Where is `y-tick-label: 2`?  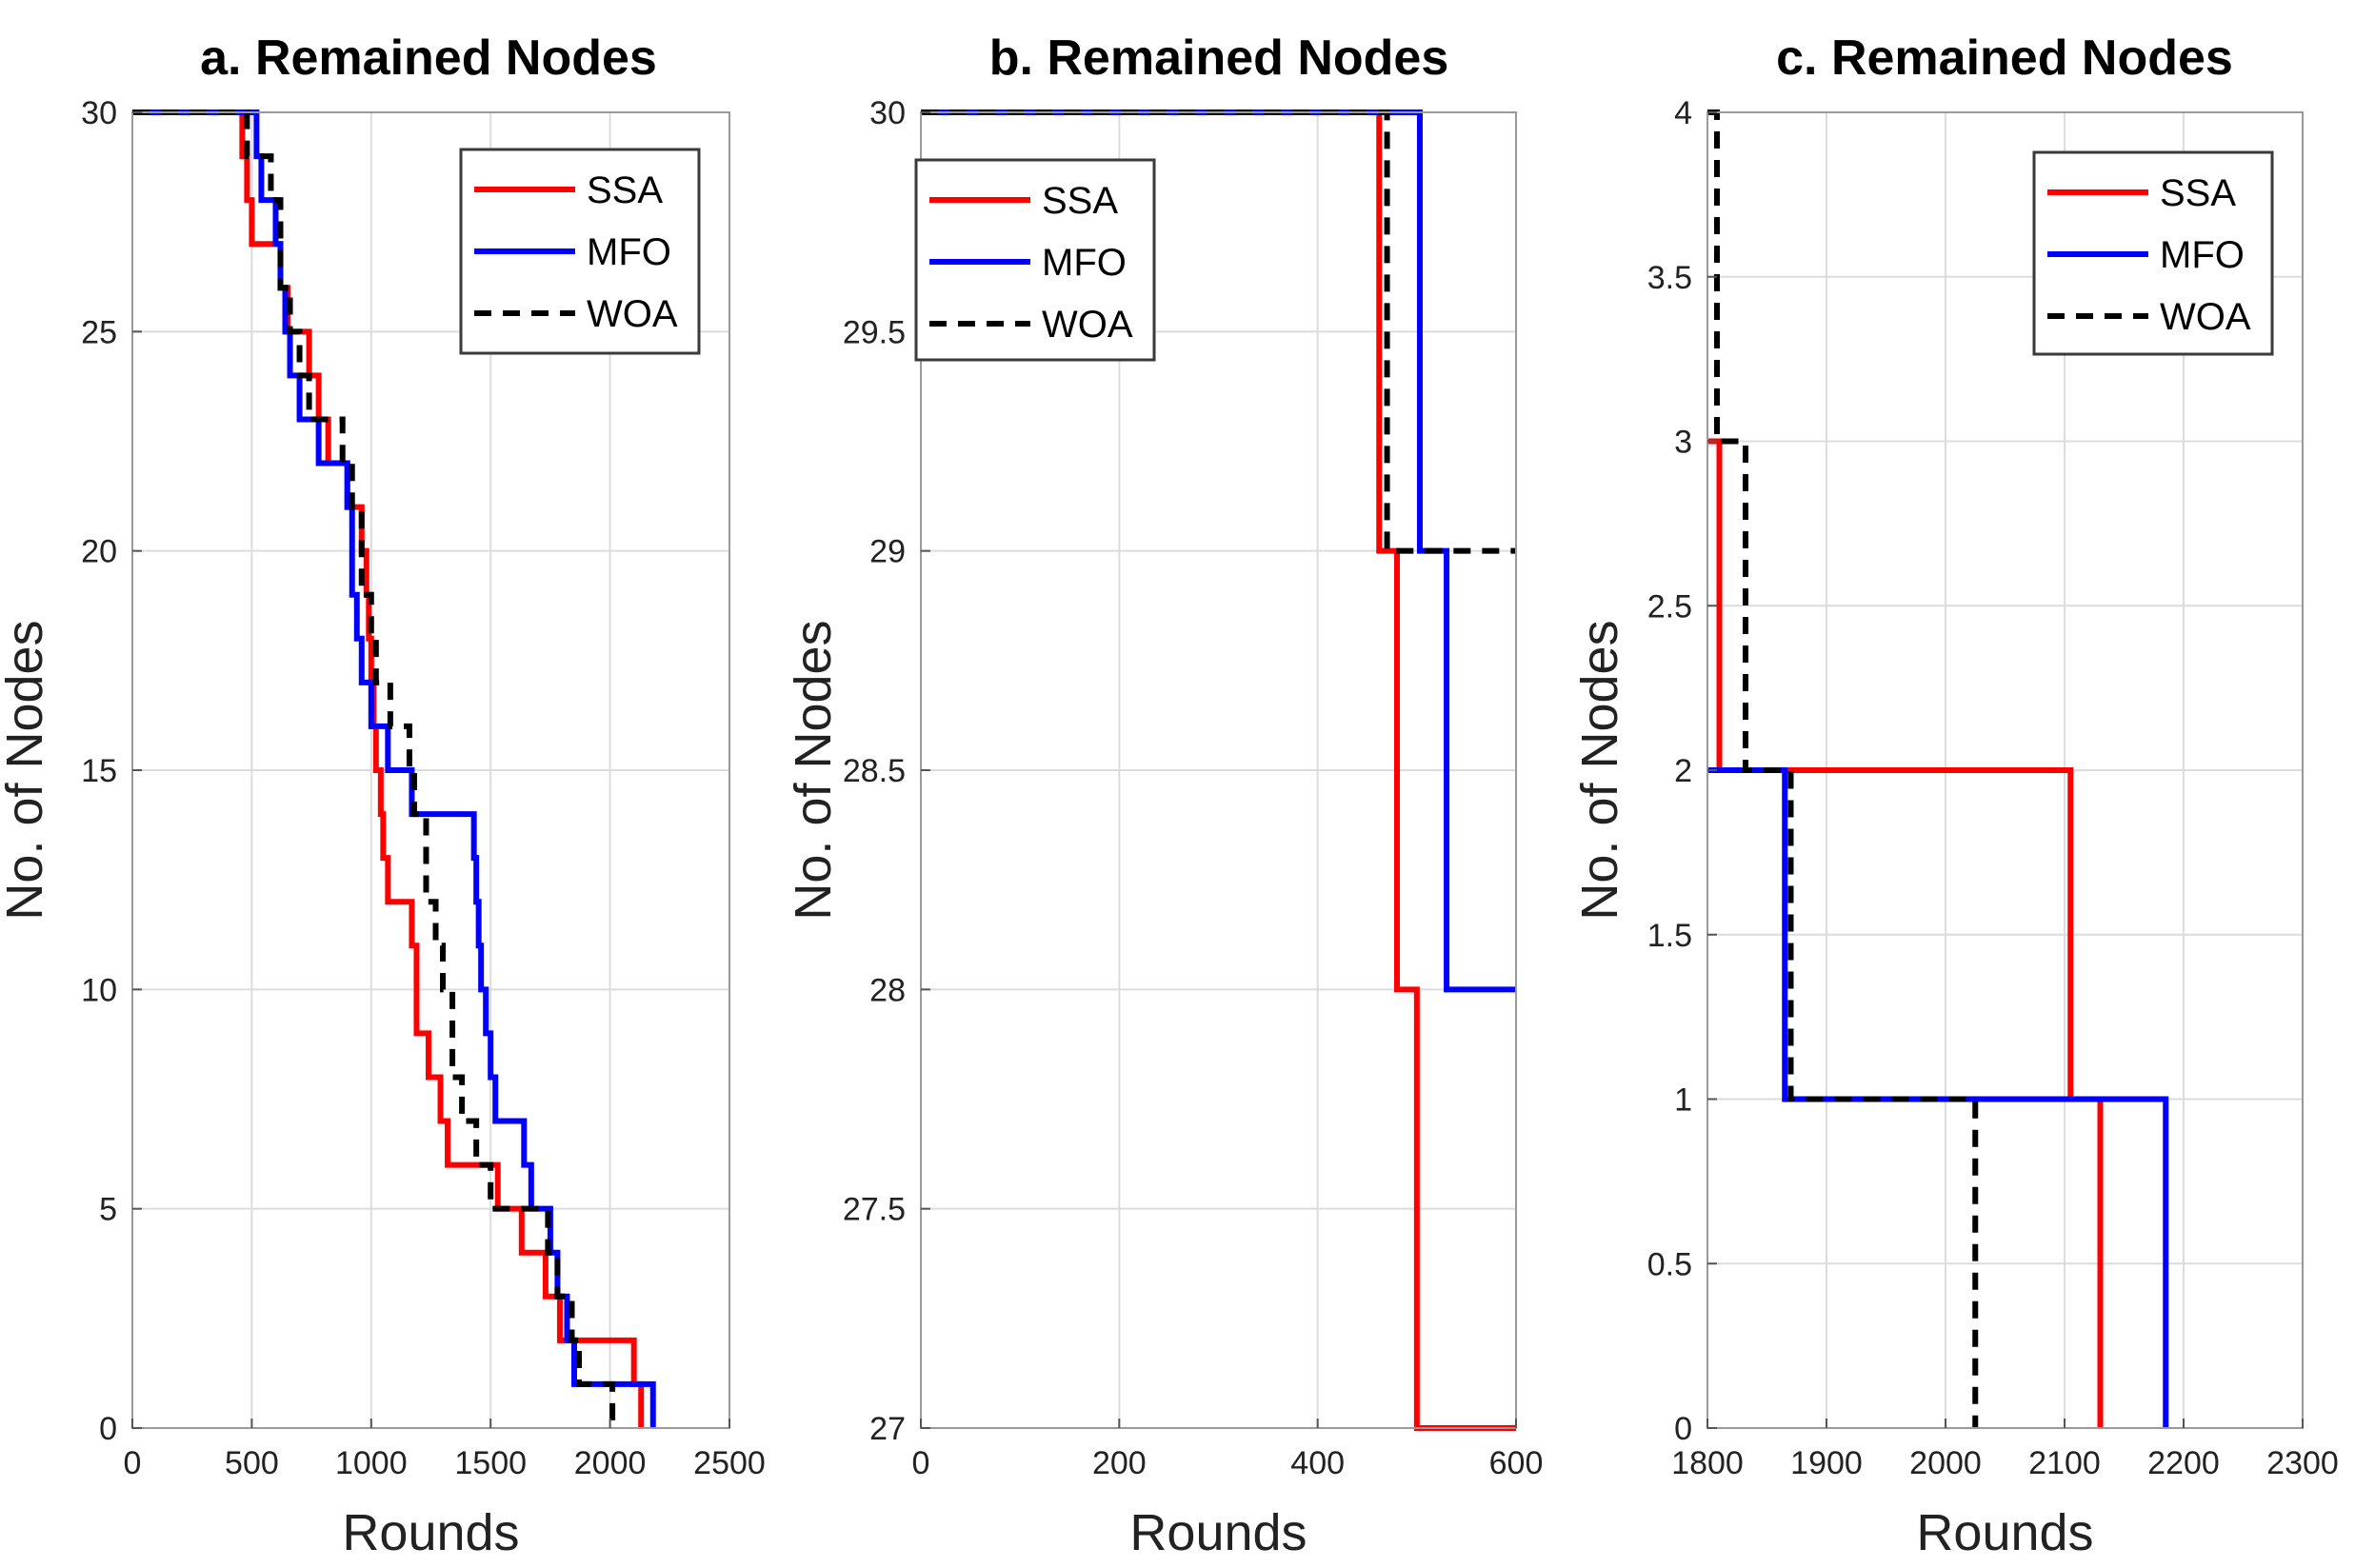
y-tick-label: 2 is located at coordinates (1683, 771).